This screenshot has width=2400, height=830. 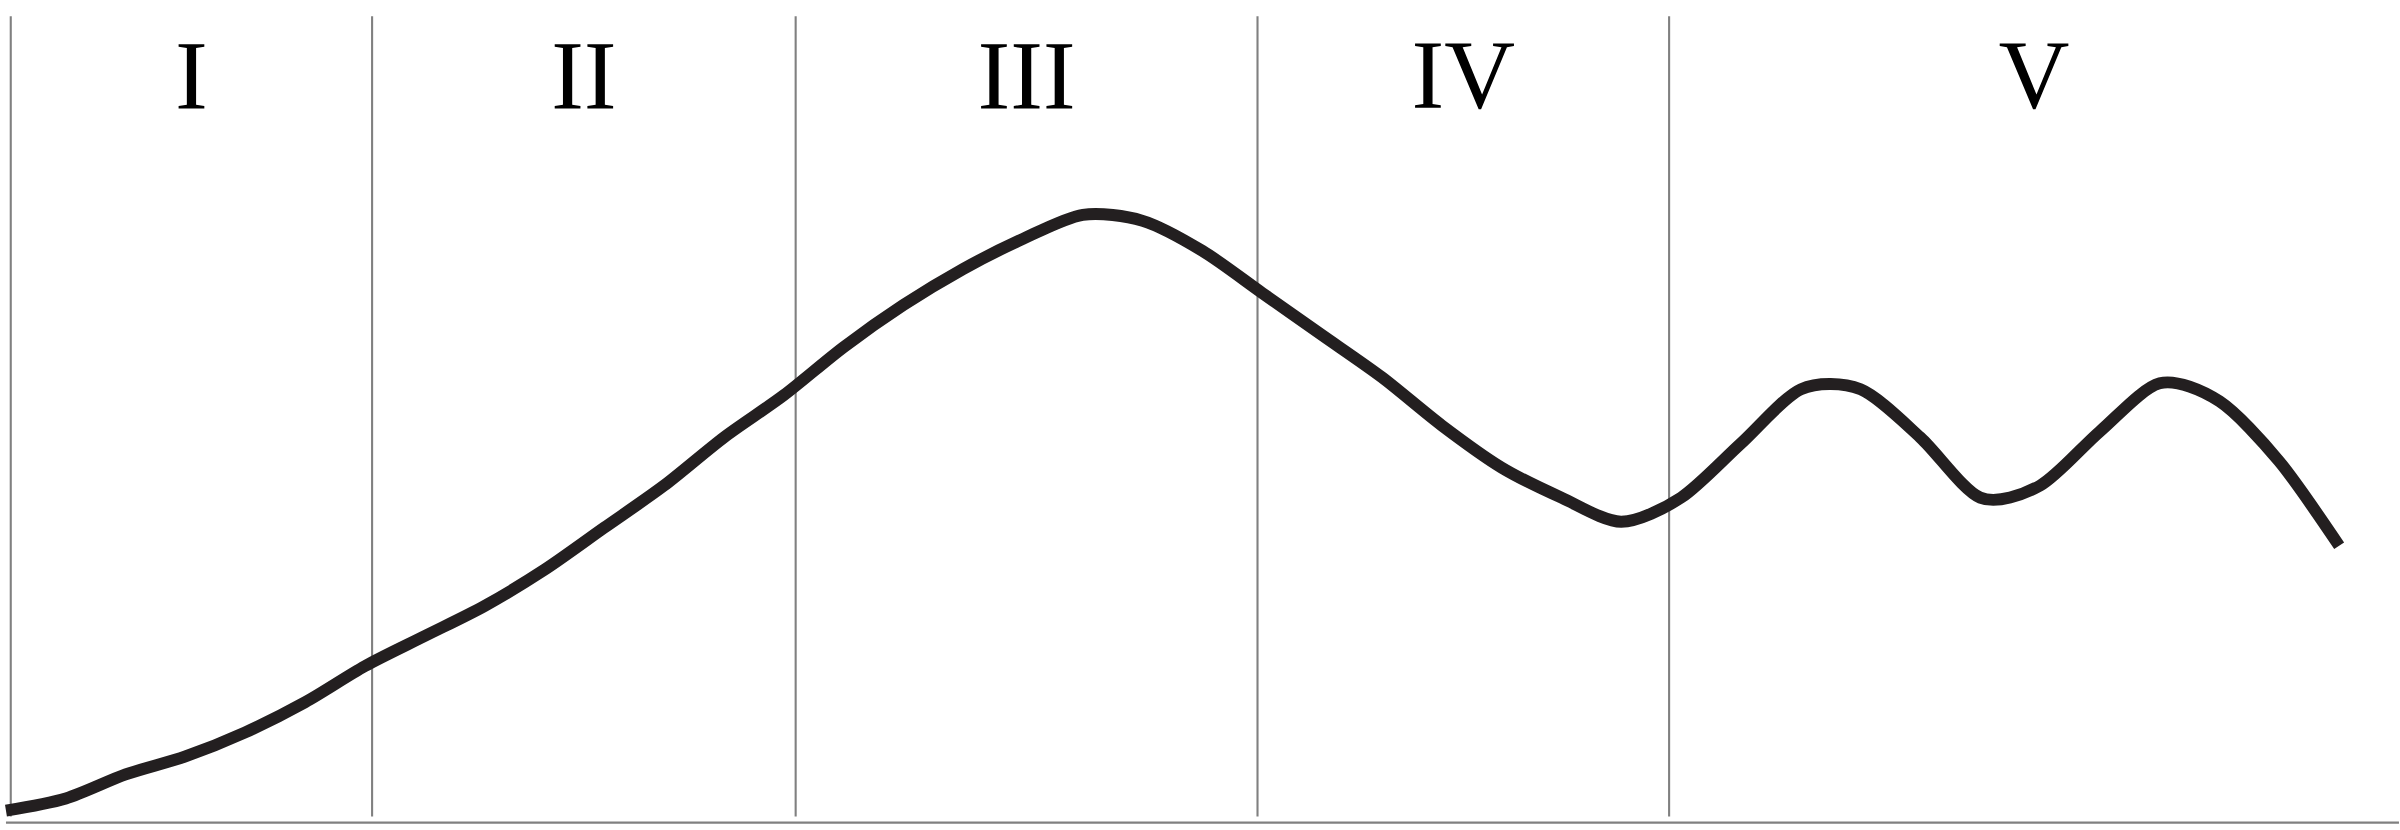 What do you see at coordinates (2034, 76) in the screenshot?
I see `text: V` at bounding box center [2034, 76].